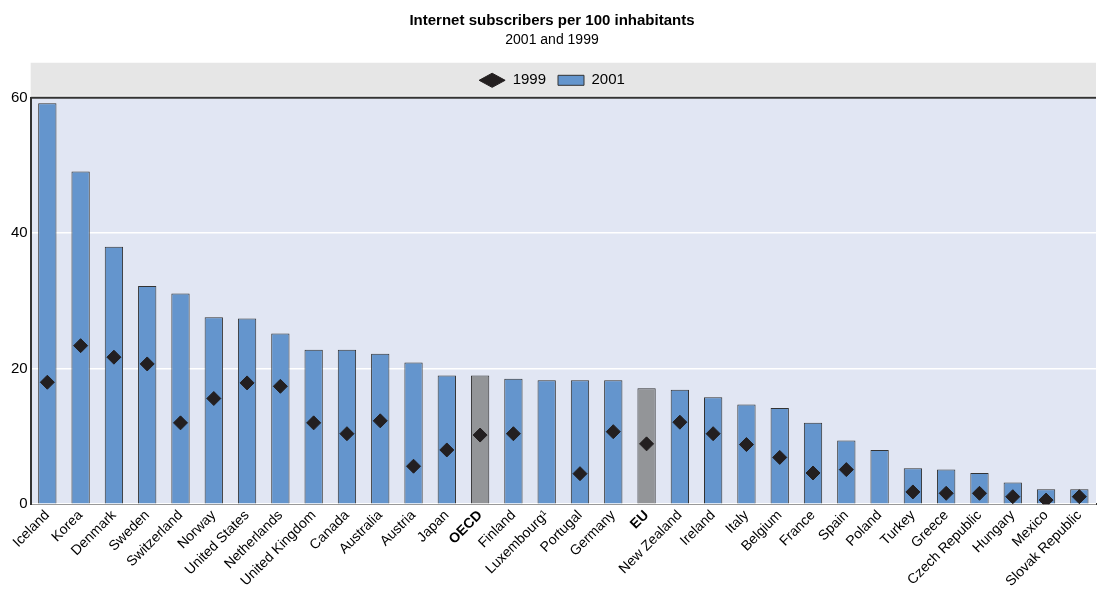 Image resolution: width=1112 pixels, height=601 pixels. I want to click on chart-title: Internet subscribers per 100 inhabitants, so click(552, 20).